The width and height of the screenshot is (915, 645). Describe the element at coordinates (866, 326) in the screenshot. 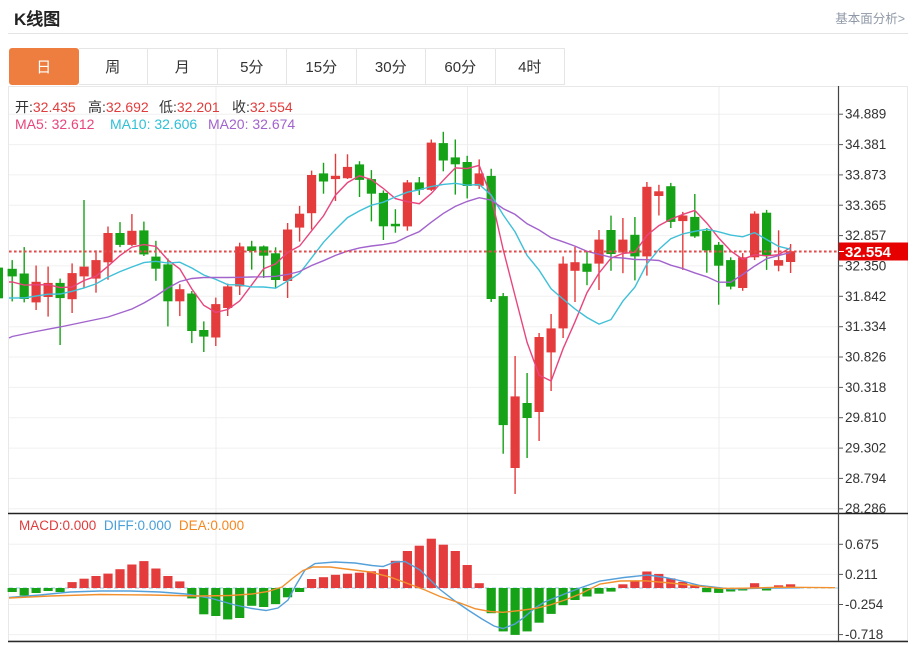

I see `svg-text: 31.334` at that location.